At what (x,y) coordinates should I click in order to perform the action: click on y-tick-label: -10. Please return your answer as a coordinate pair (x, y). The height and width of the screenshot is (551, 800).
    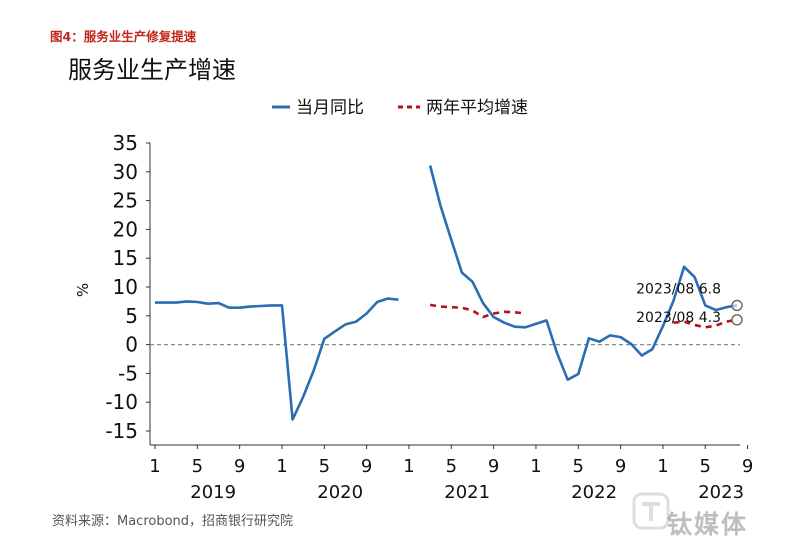
    Looking at the image, I should click on (121, 402).